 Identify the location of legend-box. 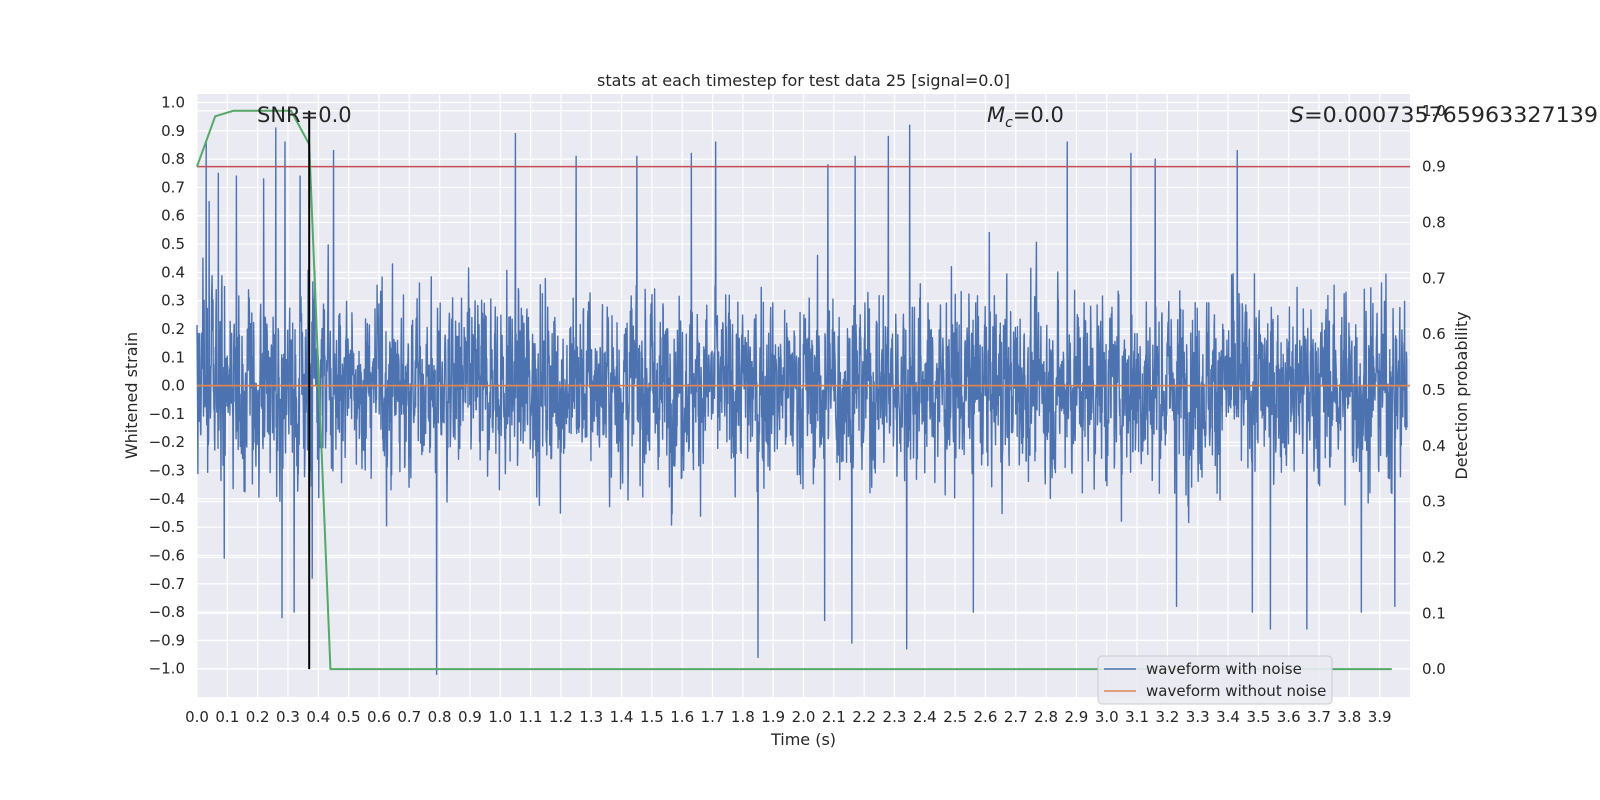
(1215, 680).